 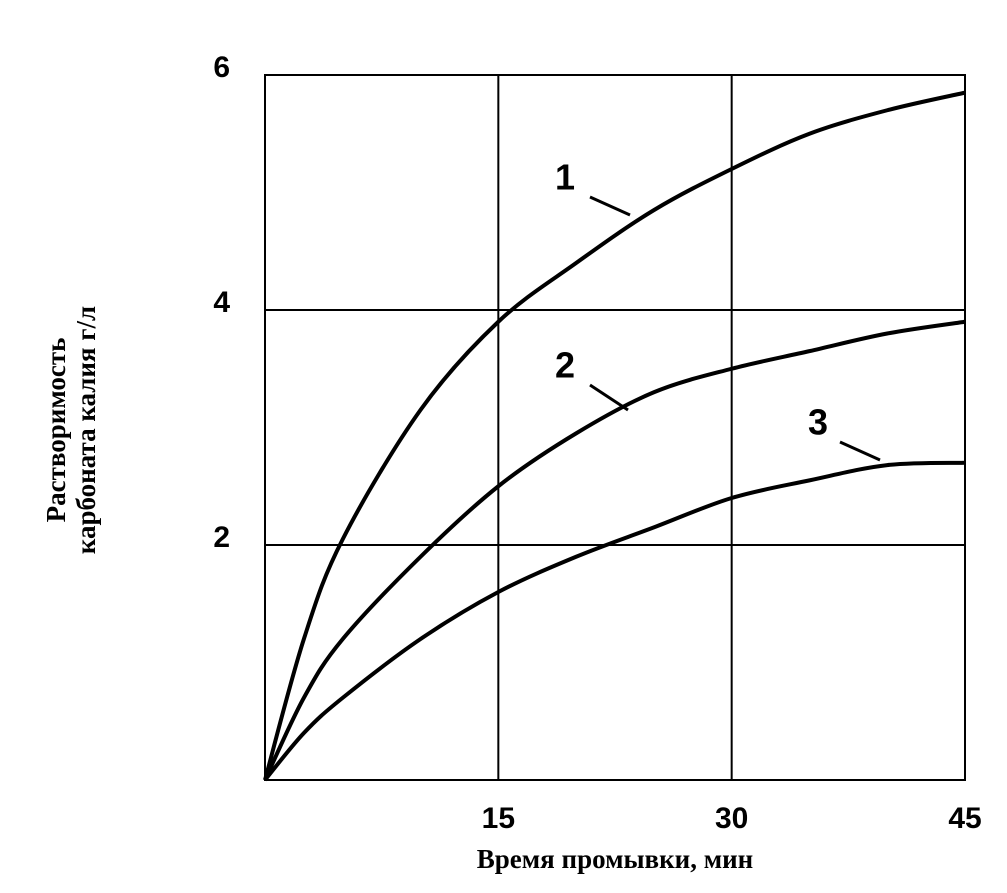 I want to click on series-label: 2, so click(x=565, y=365).